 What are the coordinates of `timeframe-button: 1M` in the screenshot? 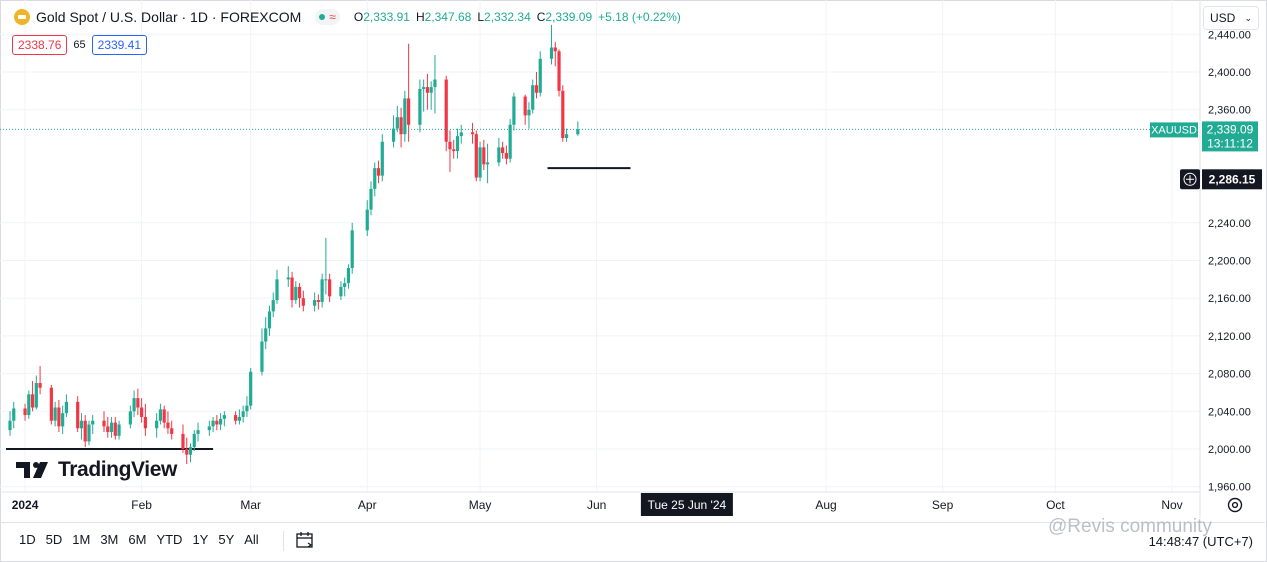 It's located at (81, 539).